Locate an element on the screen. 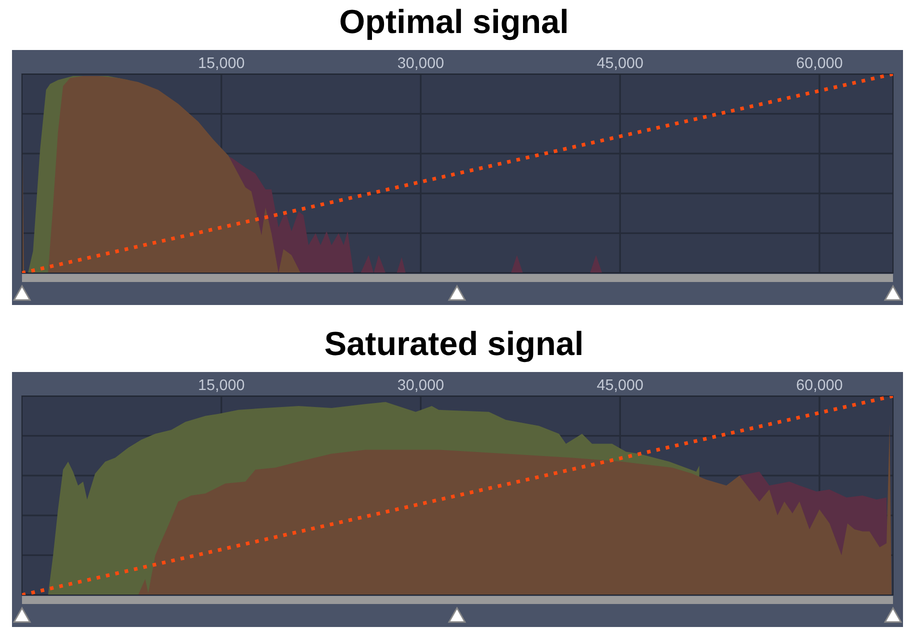 The width and height of the screenshot is (908, 629). chart-title: Optimal signal is located at coordinates (453, 24).